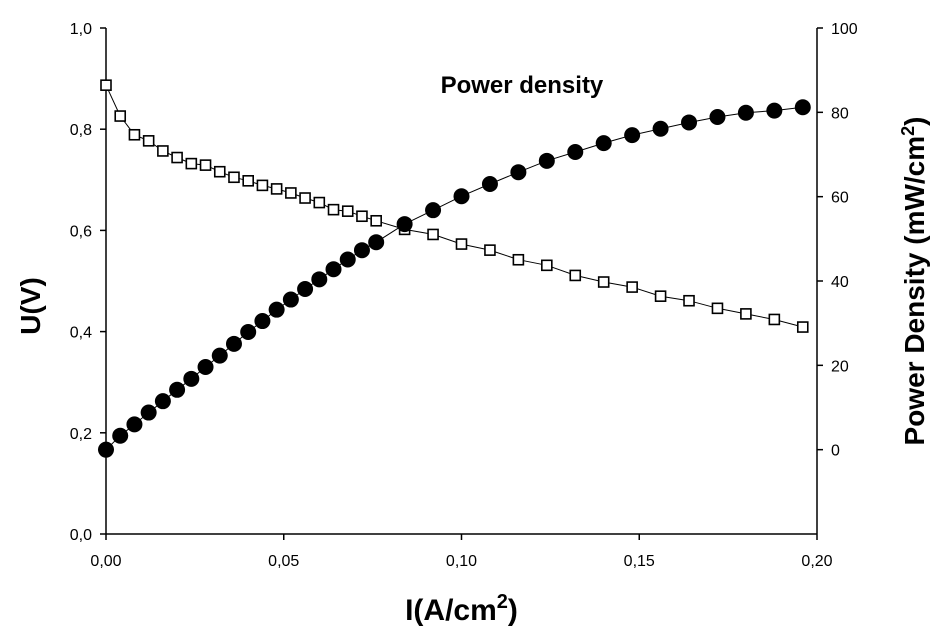 The width and height of the screenshot is (939, 637). Describe the element at coordinates (283, 561) in the screenshot. I see `x-tick-label: 0,05` at that location.